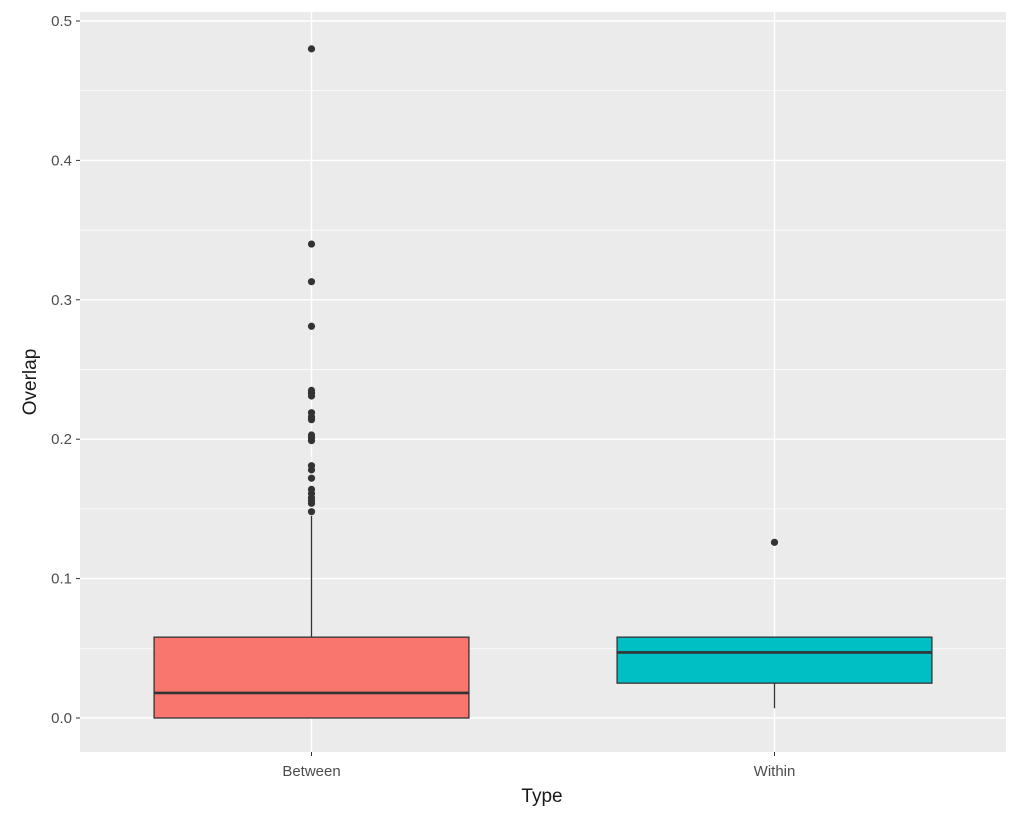  I want to click on y-tick-label: 0.4, so click(61, 160).